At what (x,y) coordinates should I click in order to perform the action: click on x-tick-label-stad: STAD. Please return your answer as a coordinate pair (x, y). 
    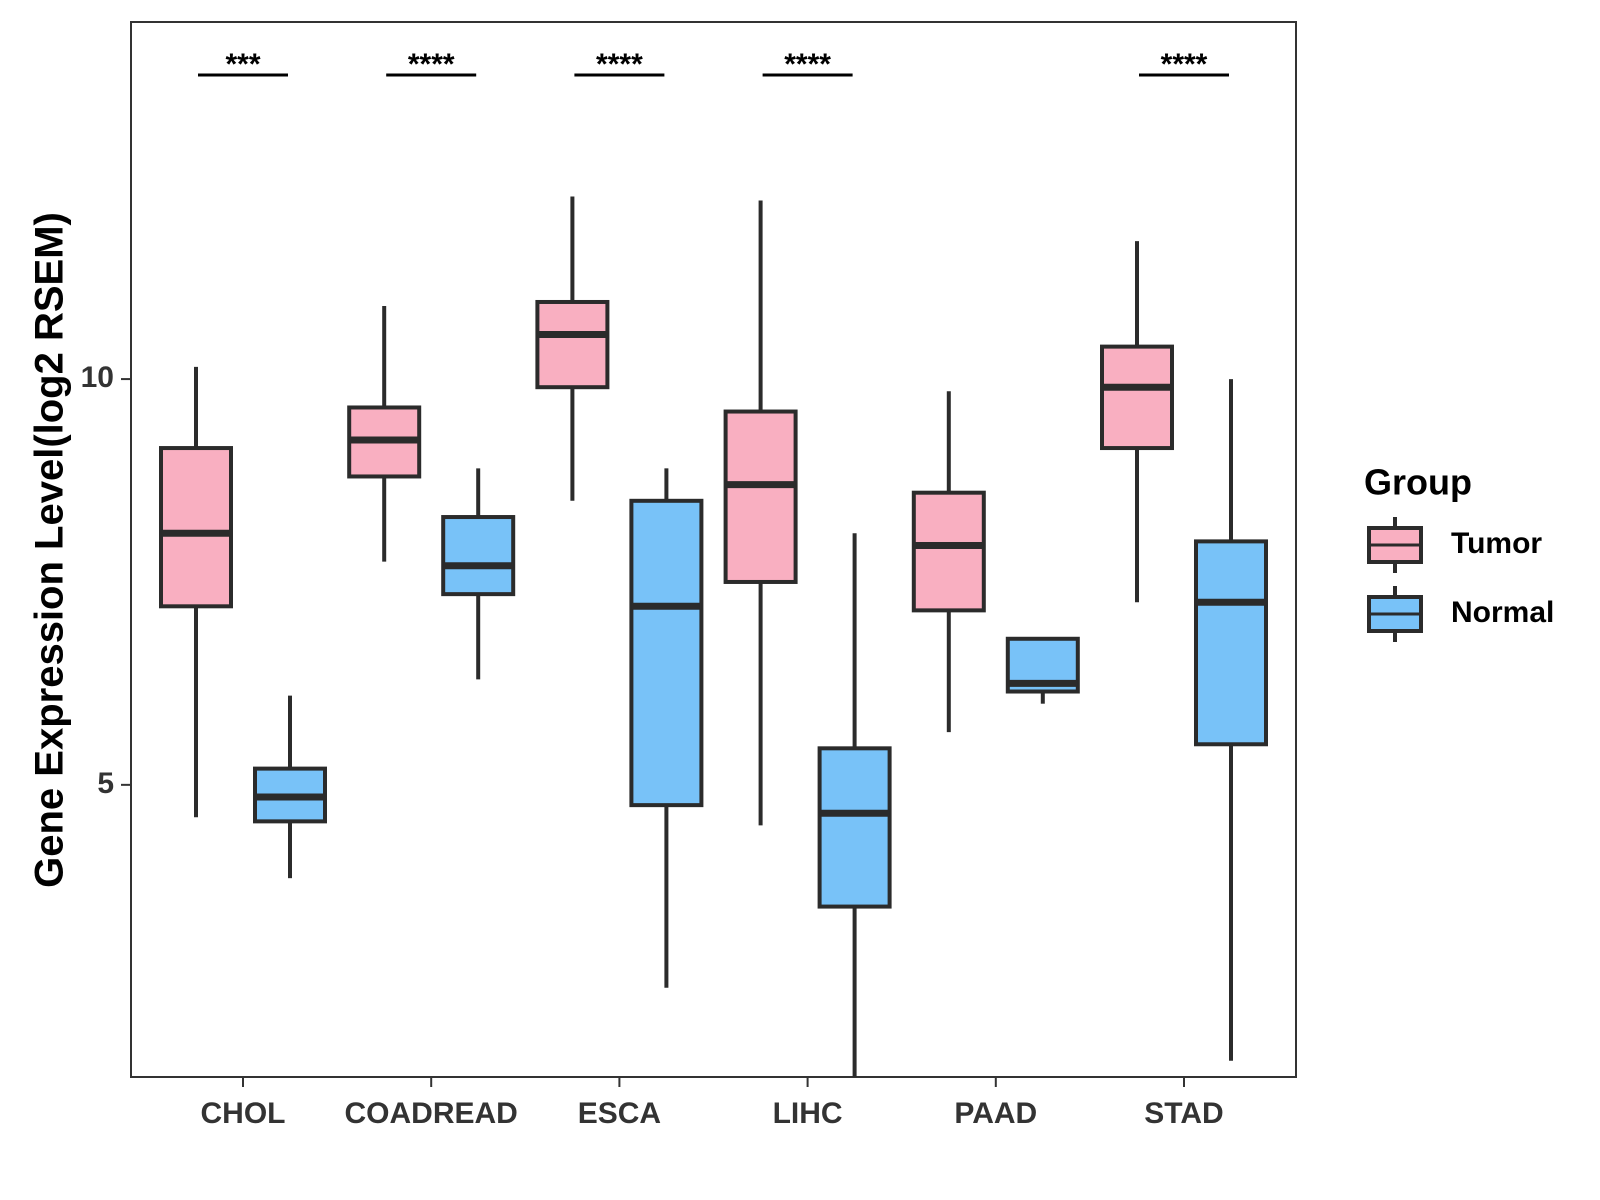
    Looking at the image, I should click on (1183, 1113).